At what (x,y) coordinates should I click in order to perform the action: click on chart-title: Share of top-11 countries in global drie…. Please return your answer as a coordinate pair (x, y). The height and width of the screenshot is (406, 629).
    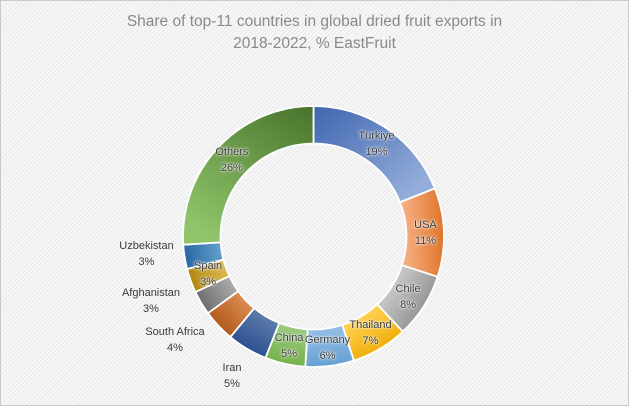
    Looking at the image, I should click on (314, 33).